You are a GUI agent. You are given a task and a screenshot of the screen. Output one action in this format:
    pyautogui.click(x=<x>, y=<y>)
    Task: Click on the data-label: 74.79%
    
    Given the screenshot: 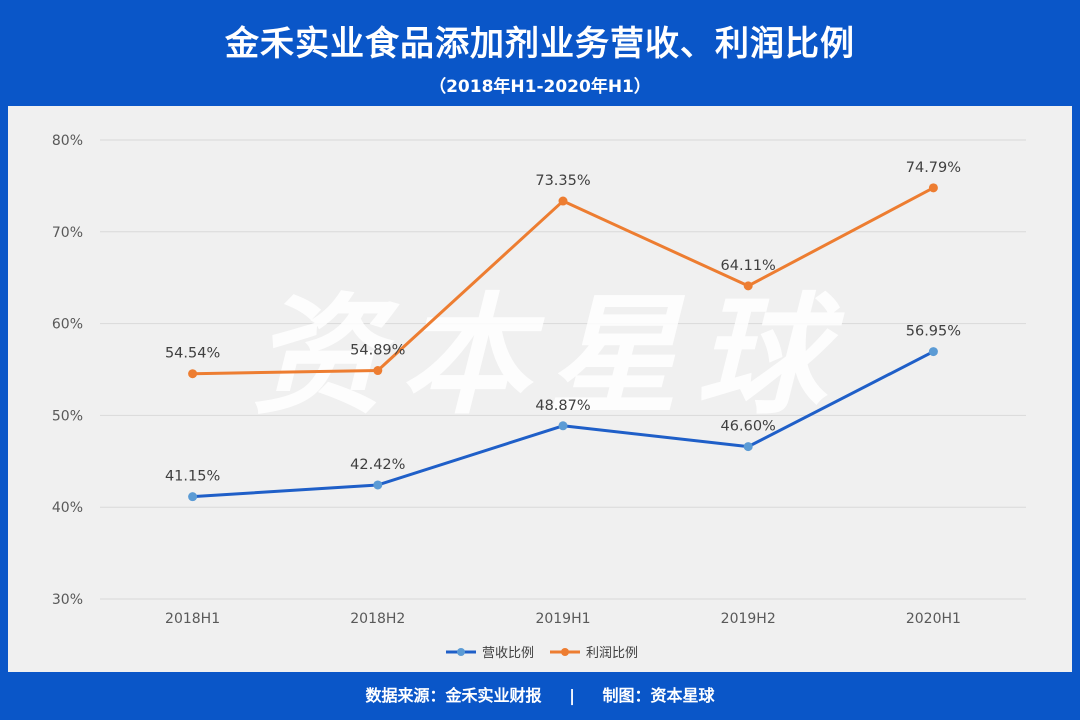 What is the action you would take?
    pyautogui.click(x=933, y=168)
    